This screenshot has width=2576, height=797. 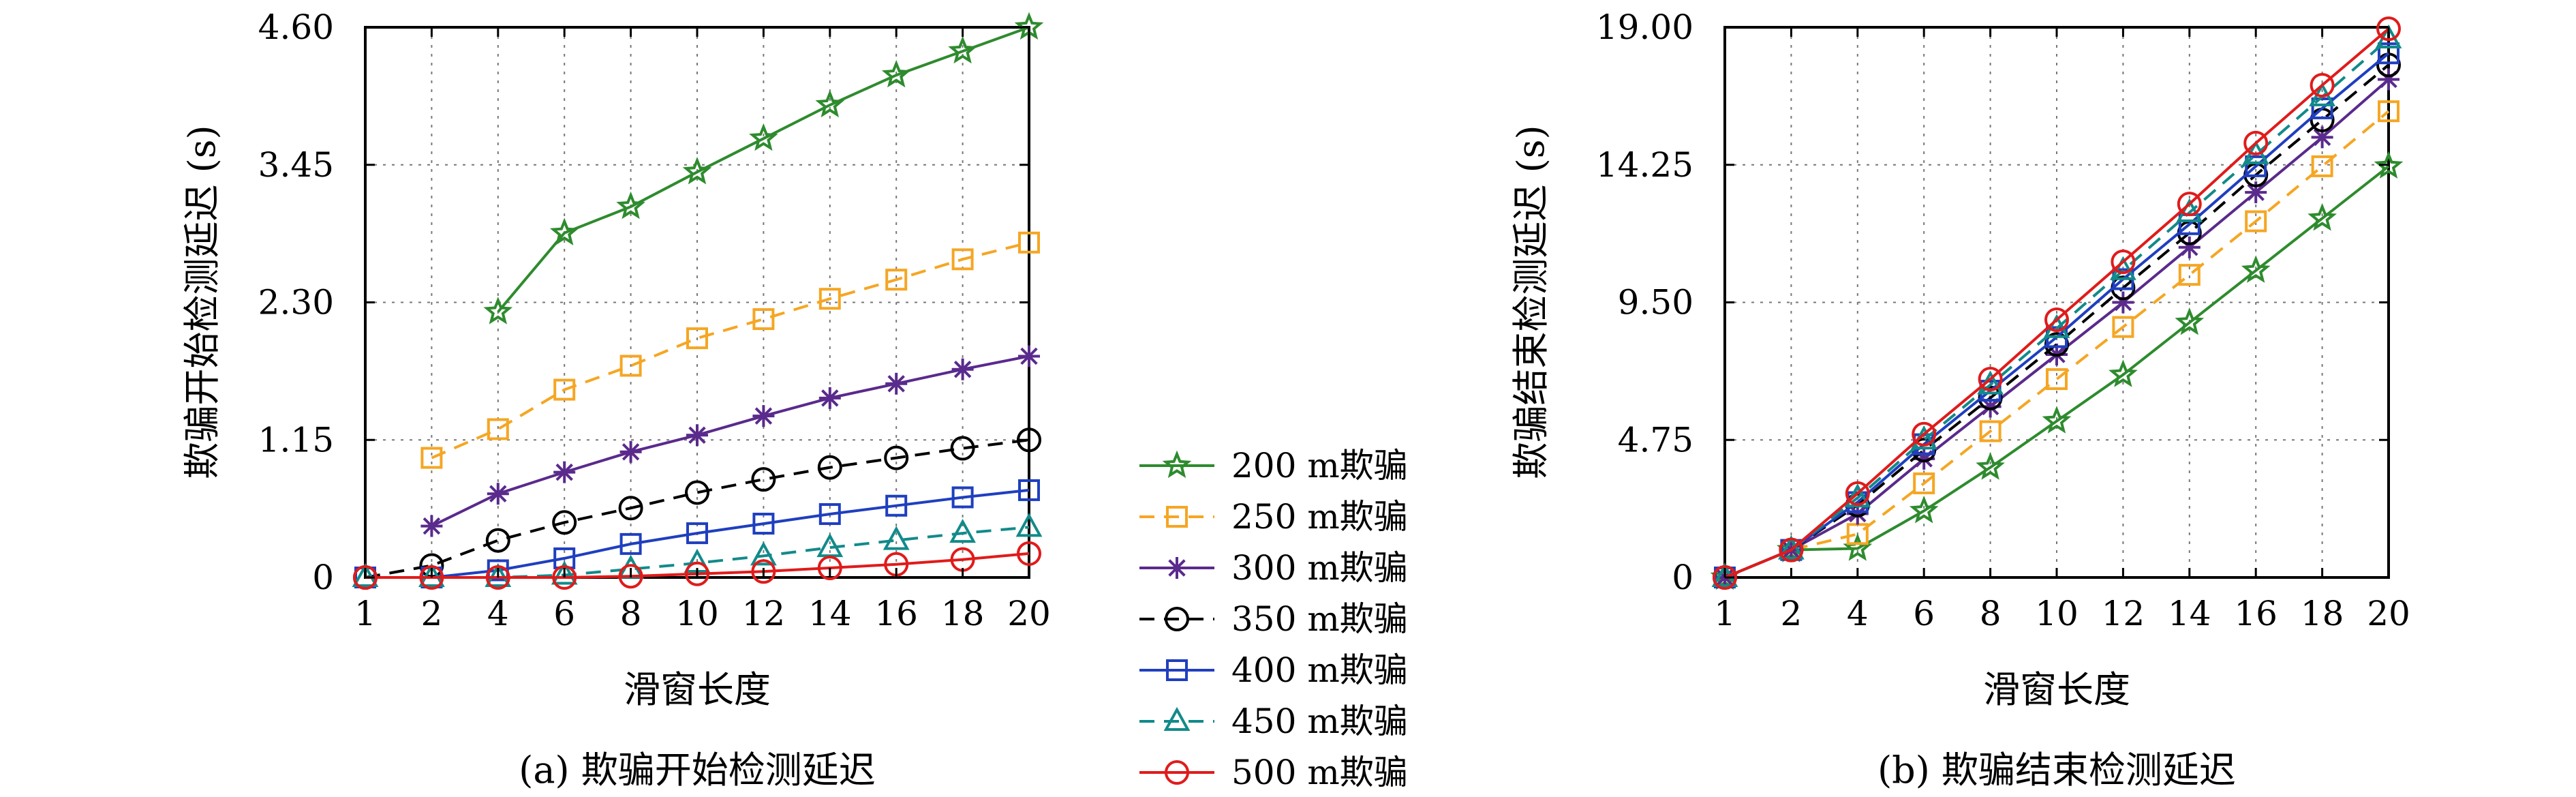 What do you see at coordinates (1273, 465) in the screenshot?
I see `legend-item: 200 m欺骗` at bounding box center [1273, 465].